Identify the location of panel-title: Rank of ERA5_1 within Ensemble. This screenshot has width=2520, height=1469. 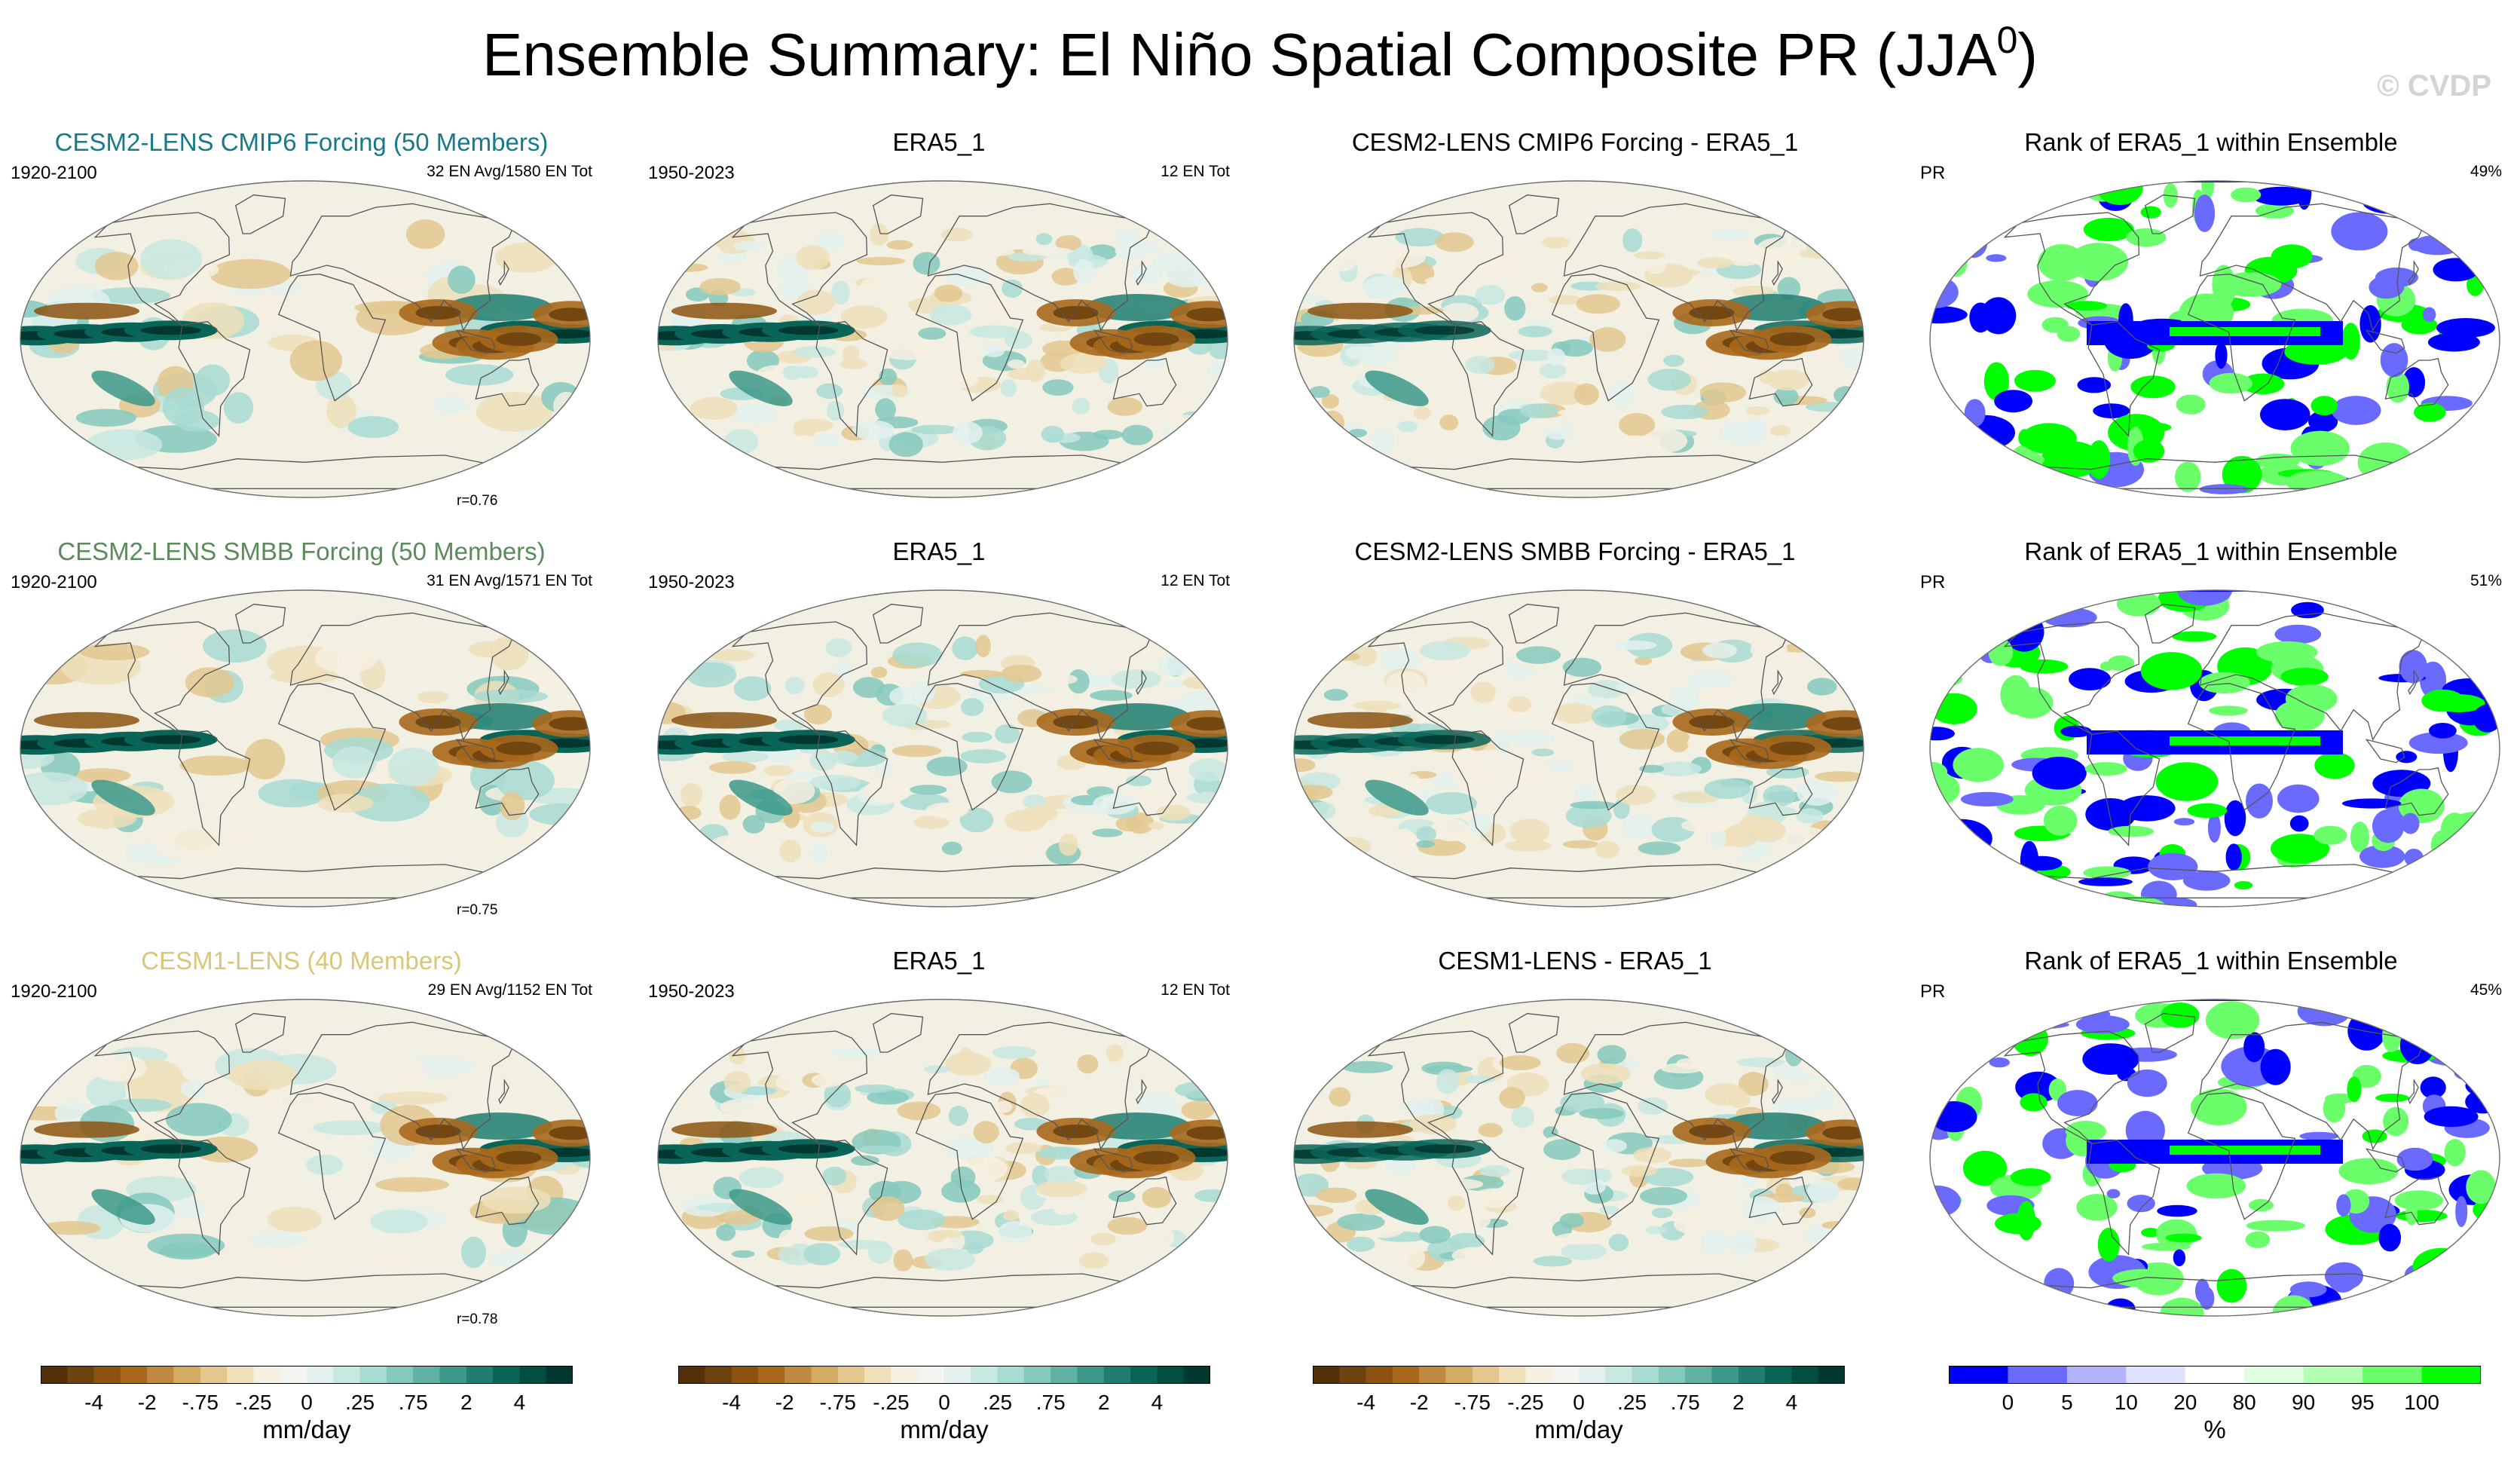
(2211, 961).